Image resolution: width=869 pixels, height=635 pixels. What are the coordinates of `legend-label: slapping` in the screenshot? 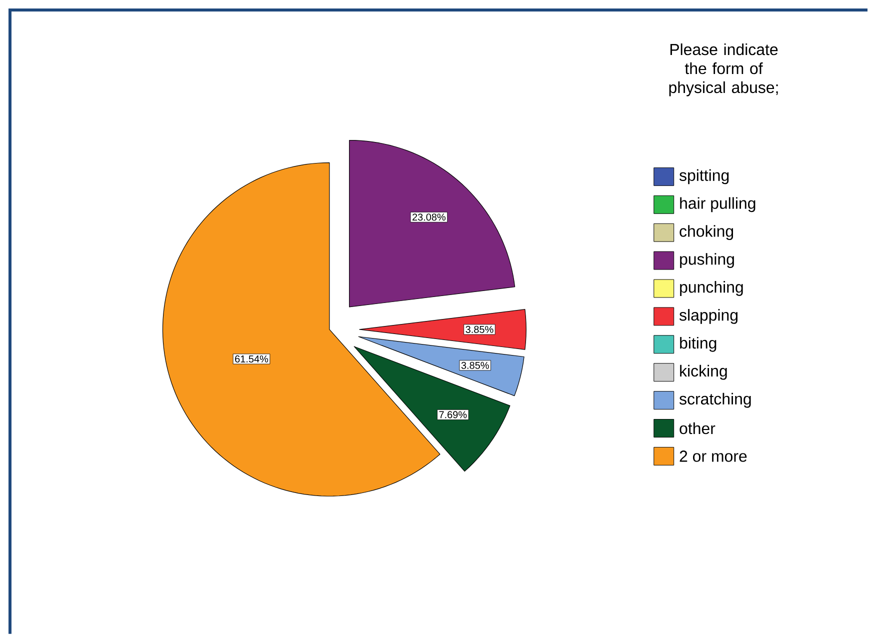 It's located at (708, 316).